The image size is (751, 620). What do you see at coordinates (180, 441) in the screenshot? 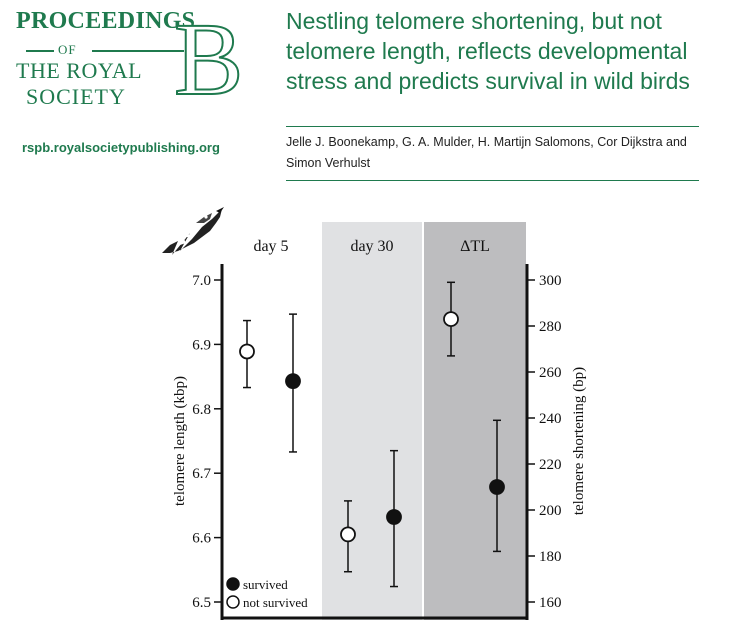
I see `y-axis-left-label: telomere length (kbp)` at bounding box center [180, 441].